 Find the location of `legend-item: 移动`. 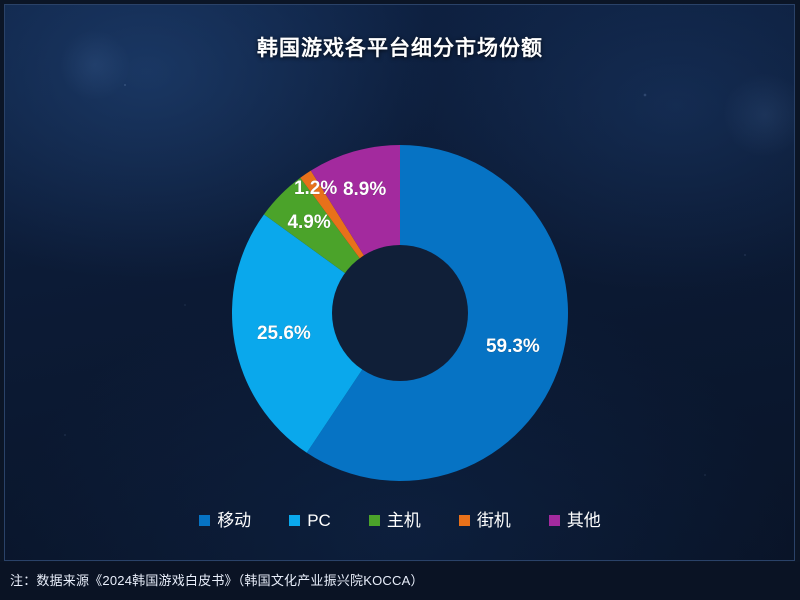

legend-item: 移动 is located at coordinates (225, 520).